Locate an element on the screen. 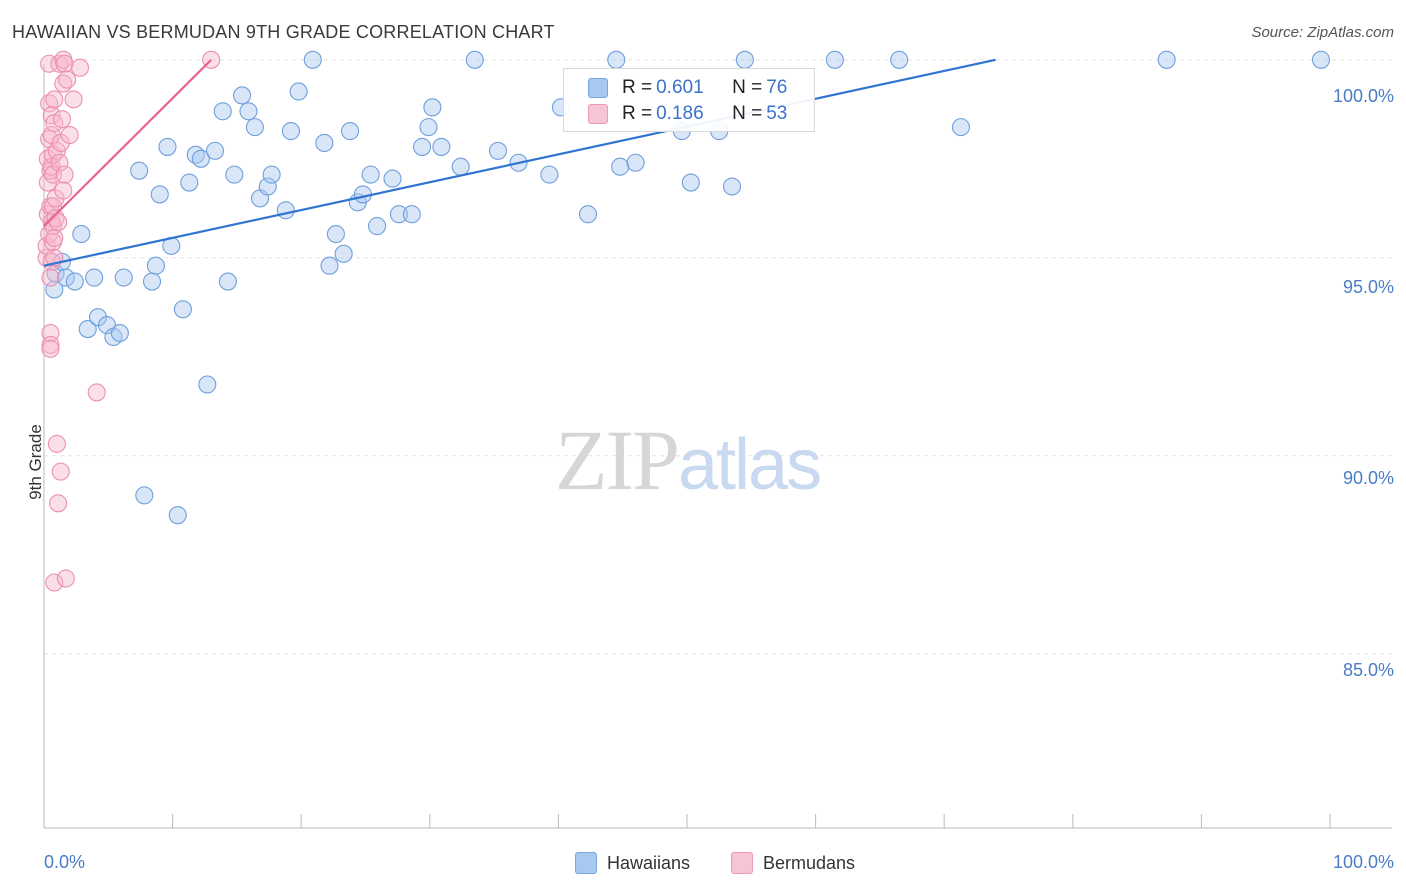 Image resolution: width=1406 pixels, height=892 pixels. hawaiians-swatch is located at coordinates (598, 88).